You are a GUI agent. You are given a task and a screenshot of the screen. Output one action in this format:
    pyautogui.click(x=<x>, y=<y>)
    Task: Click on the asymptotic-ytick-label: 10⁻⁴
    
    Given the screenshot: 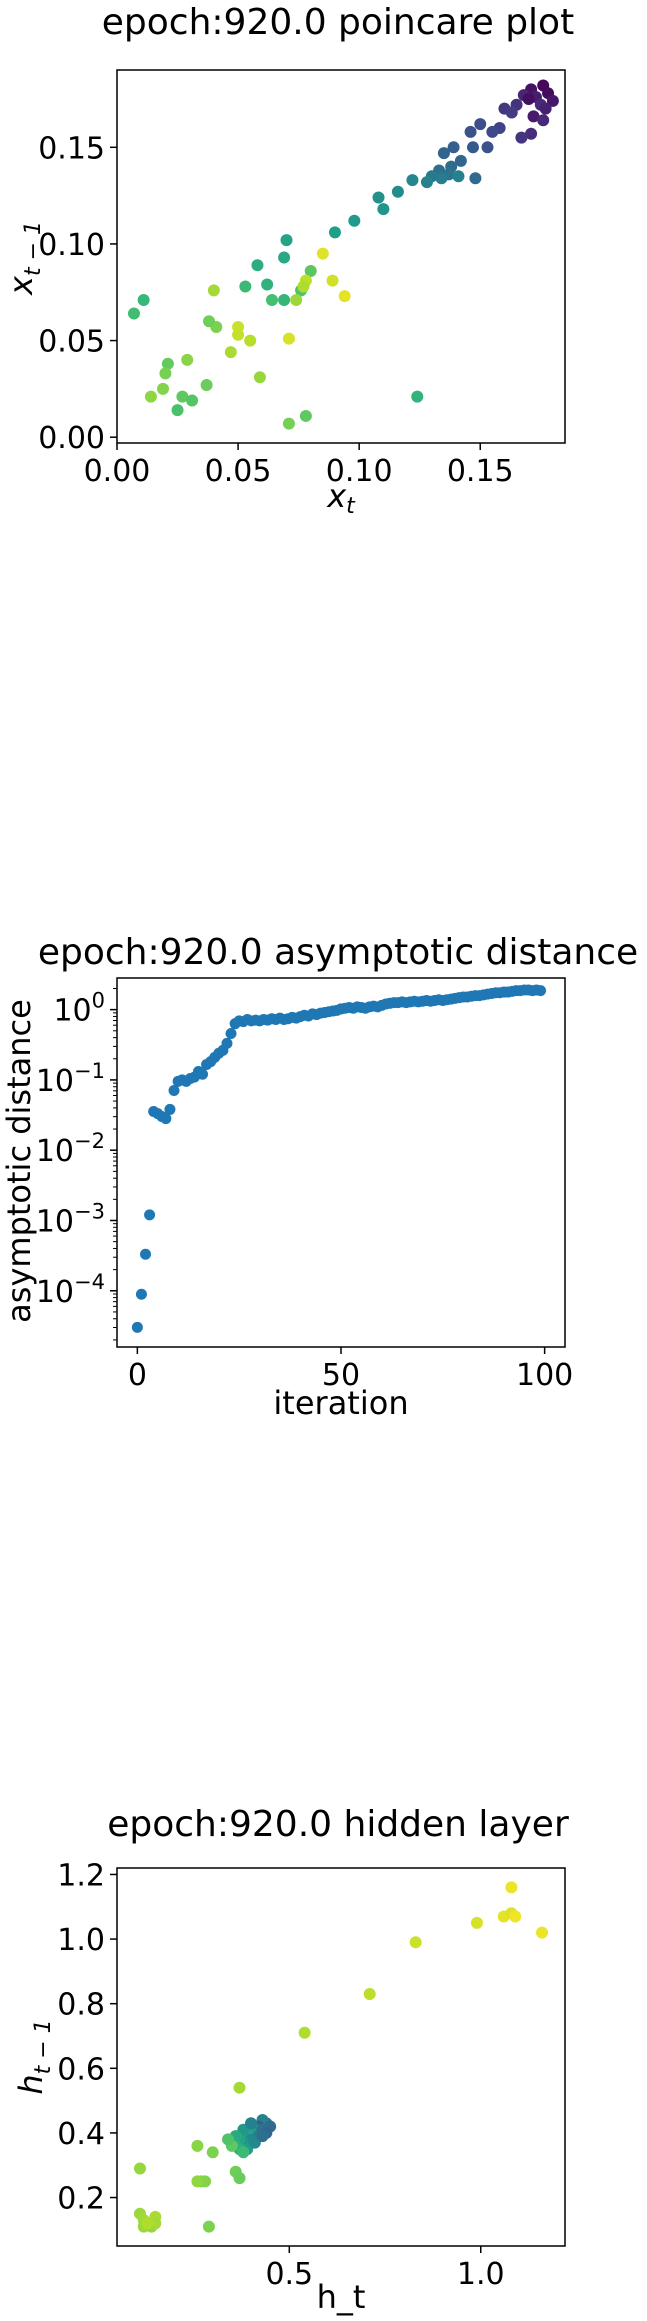 What is the action you would take?
    pyautogui.click(x=70, y=1290)
    